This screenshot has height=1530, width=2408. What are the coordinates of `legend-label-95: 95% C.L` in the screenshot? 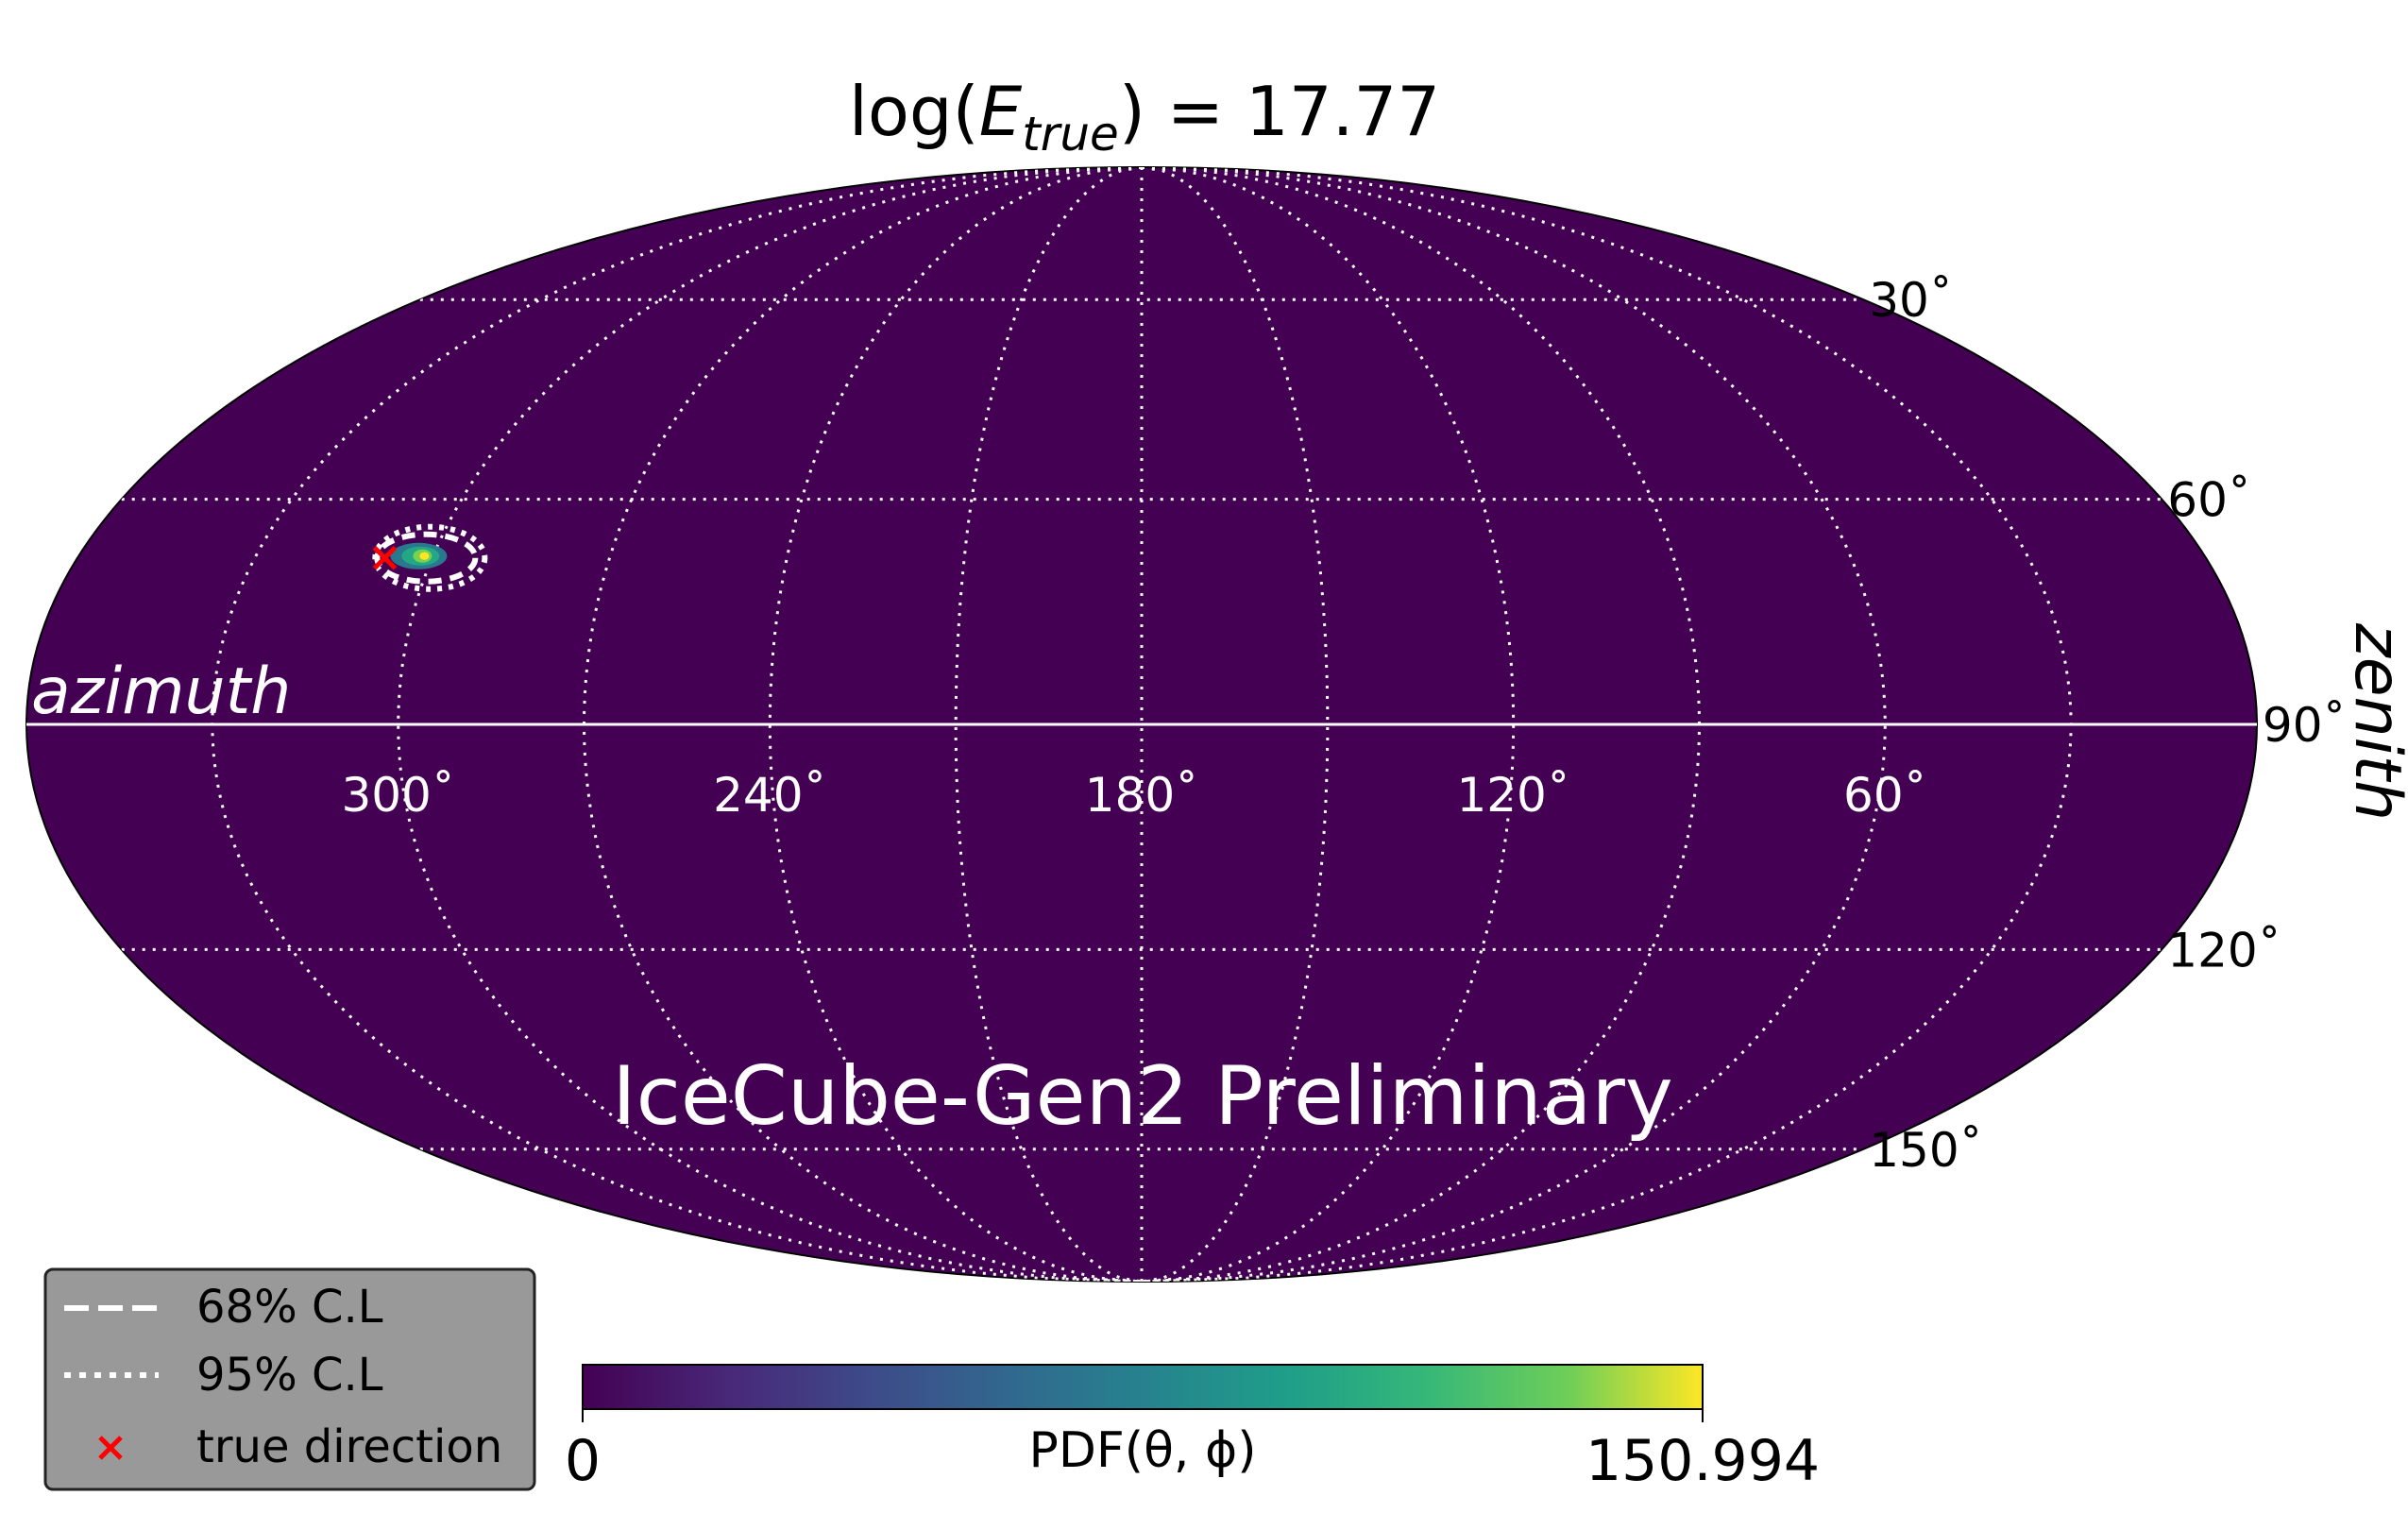 It's located at (289, 1375).